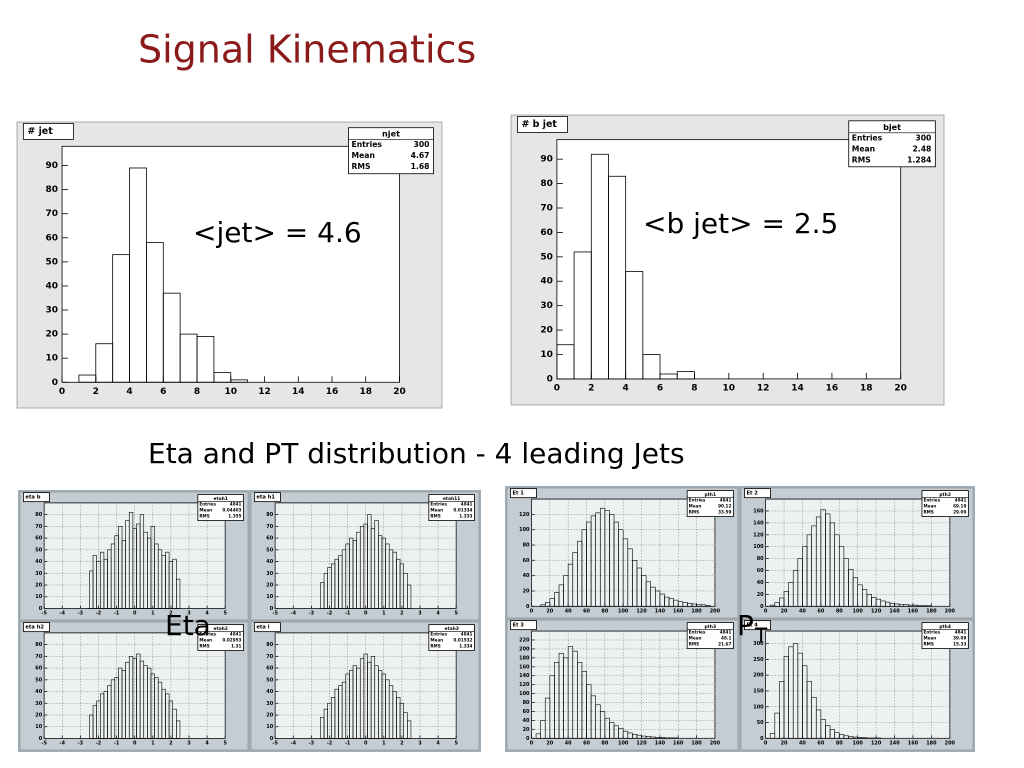 Image resolution: width=1024 pixels, height=768 pixels. Describe the element at coordinates (524, 658) in the screenshot. I see `y-tick-label: 180` at that location.